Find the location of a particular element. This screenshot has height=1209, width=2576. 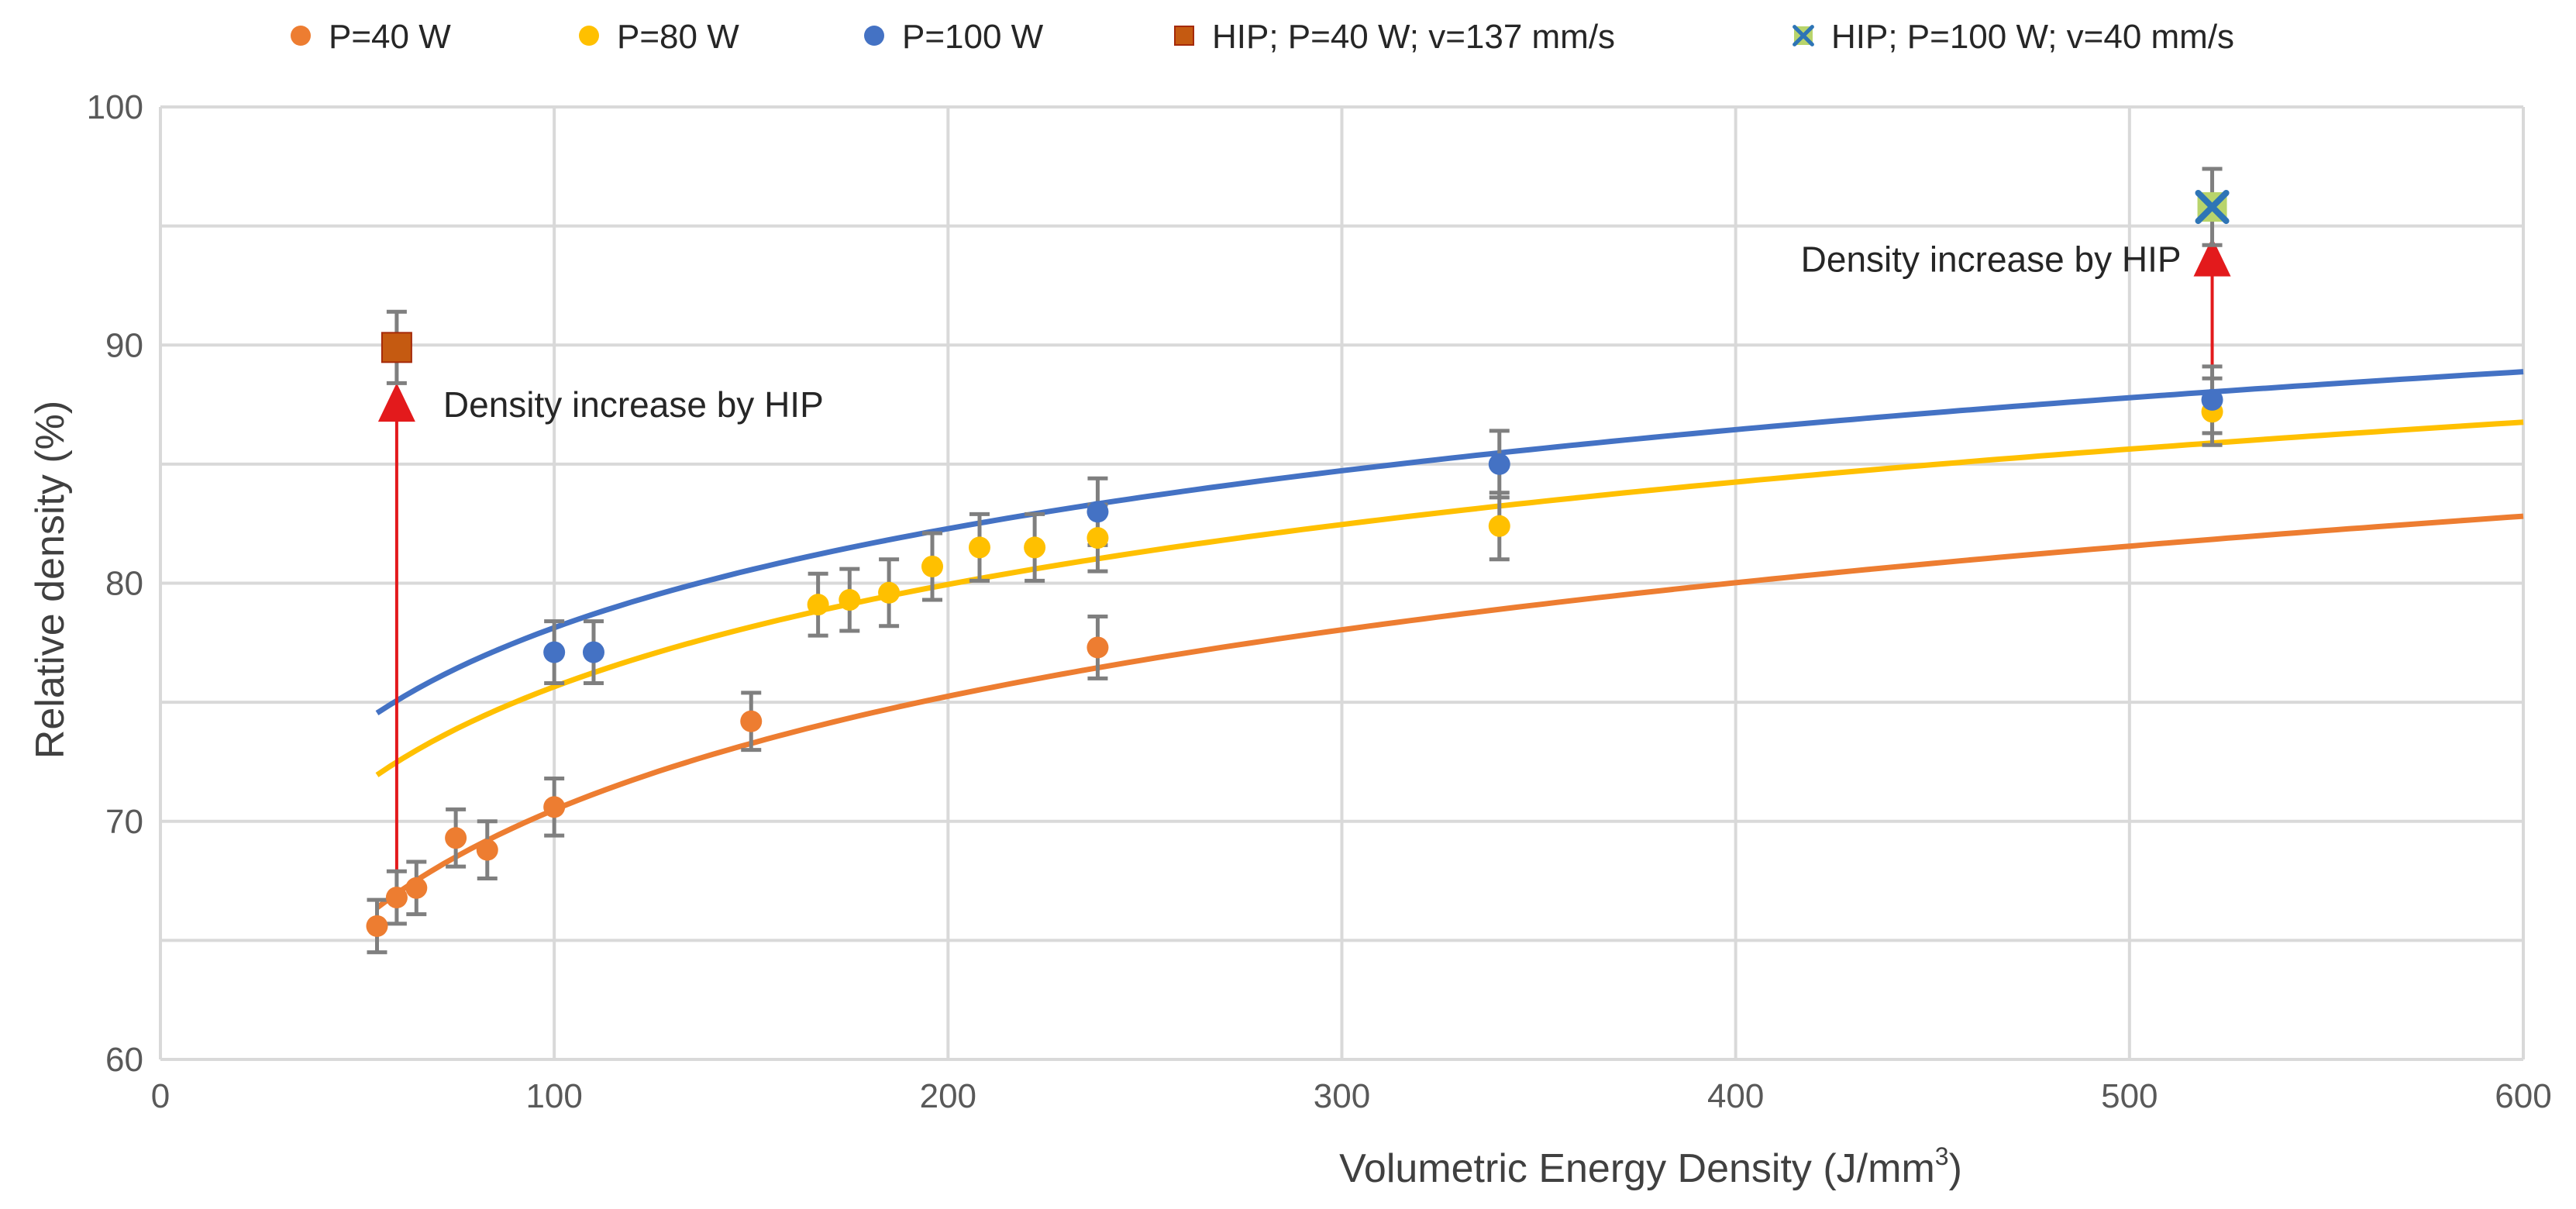

legend-label: P=40 W is located at coordinates (390, 37).